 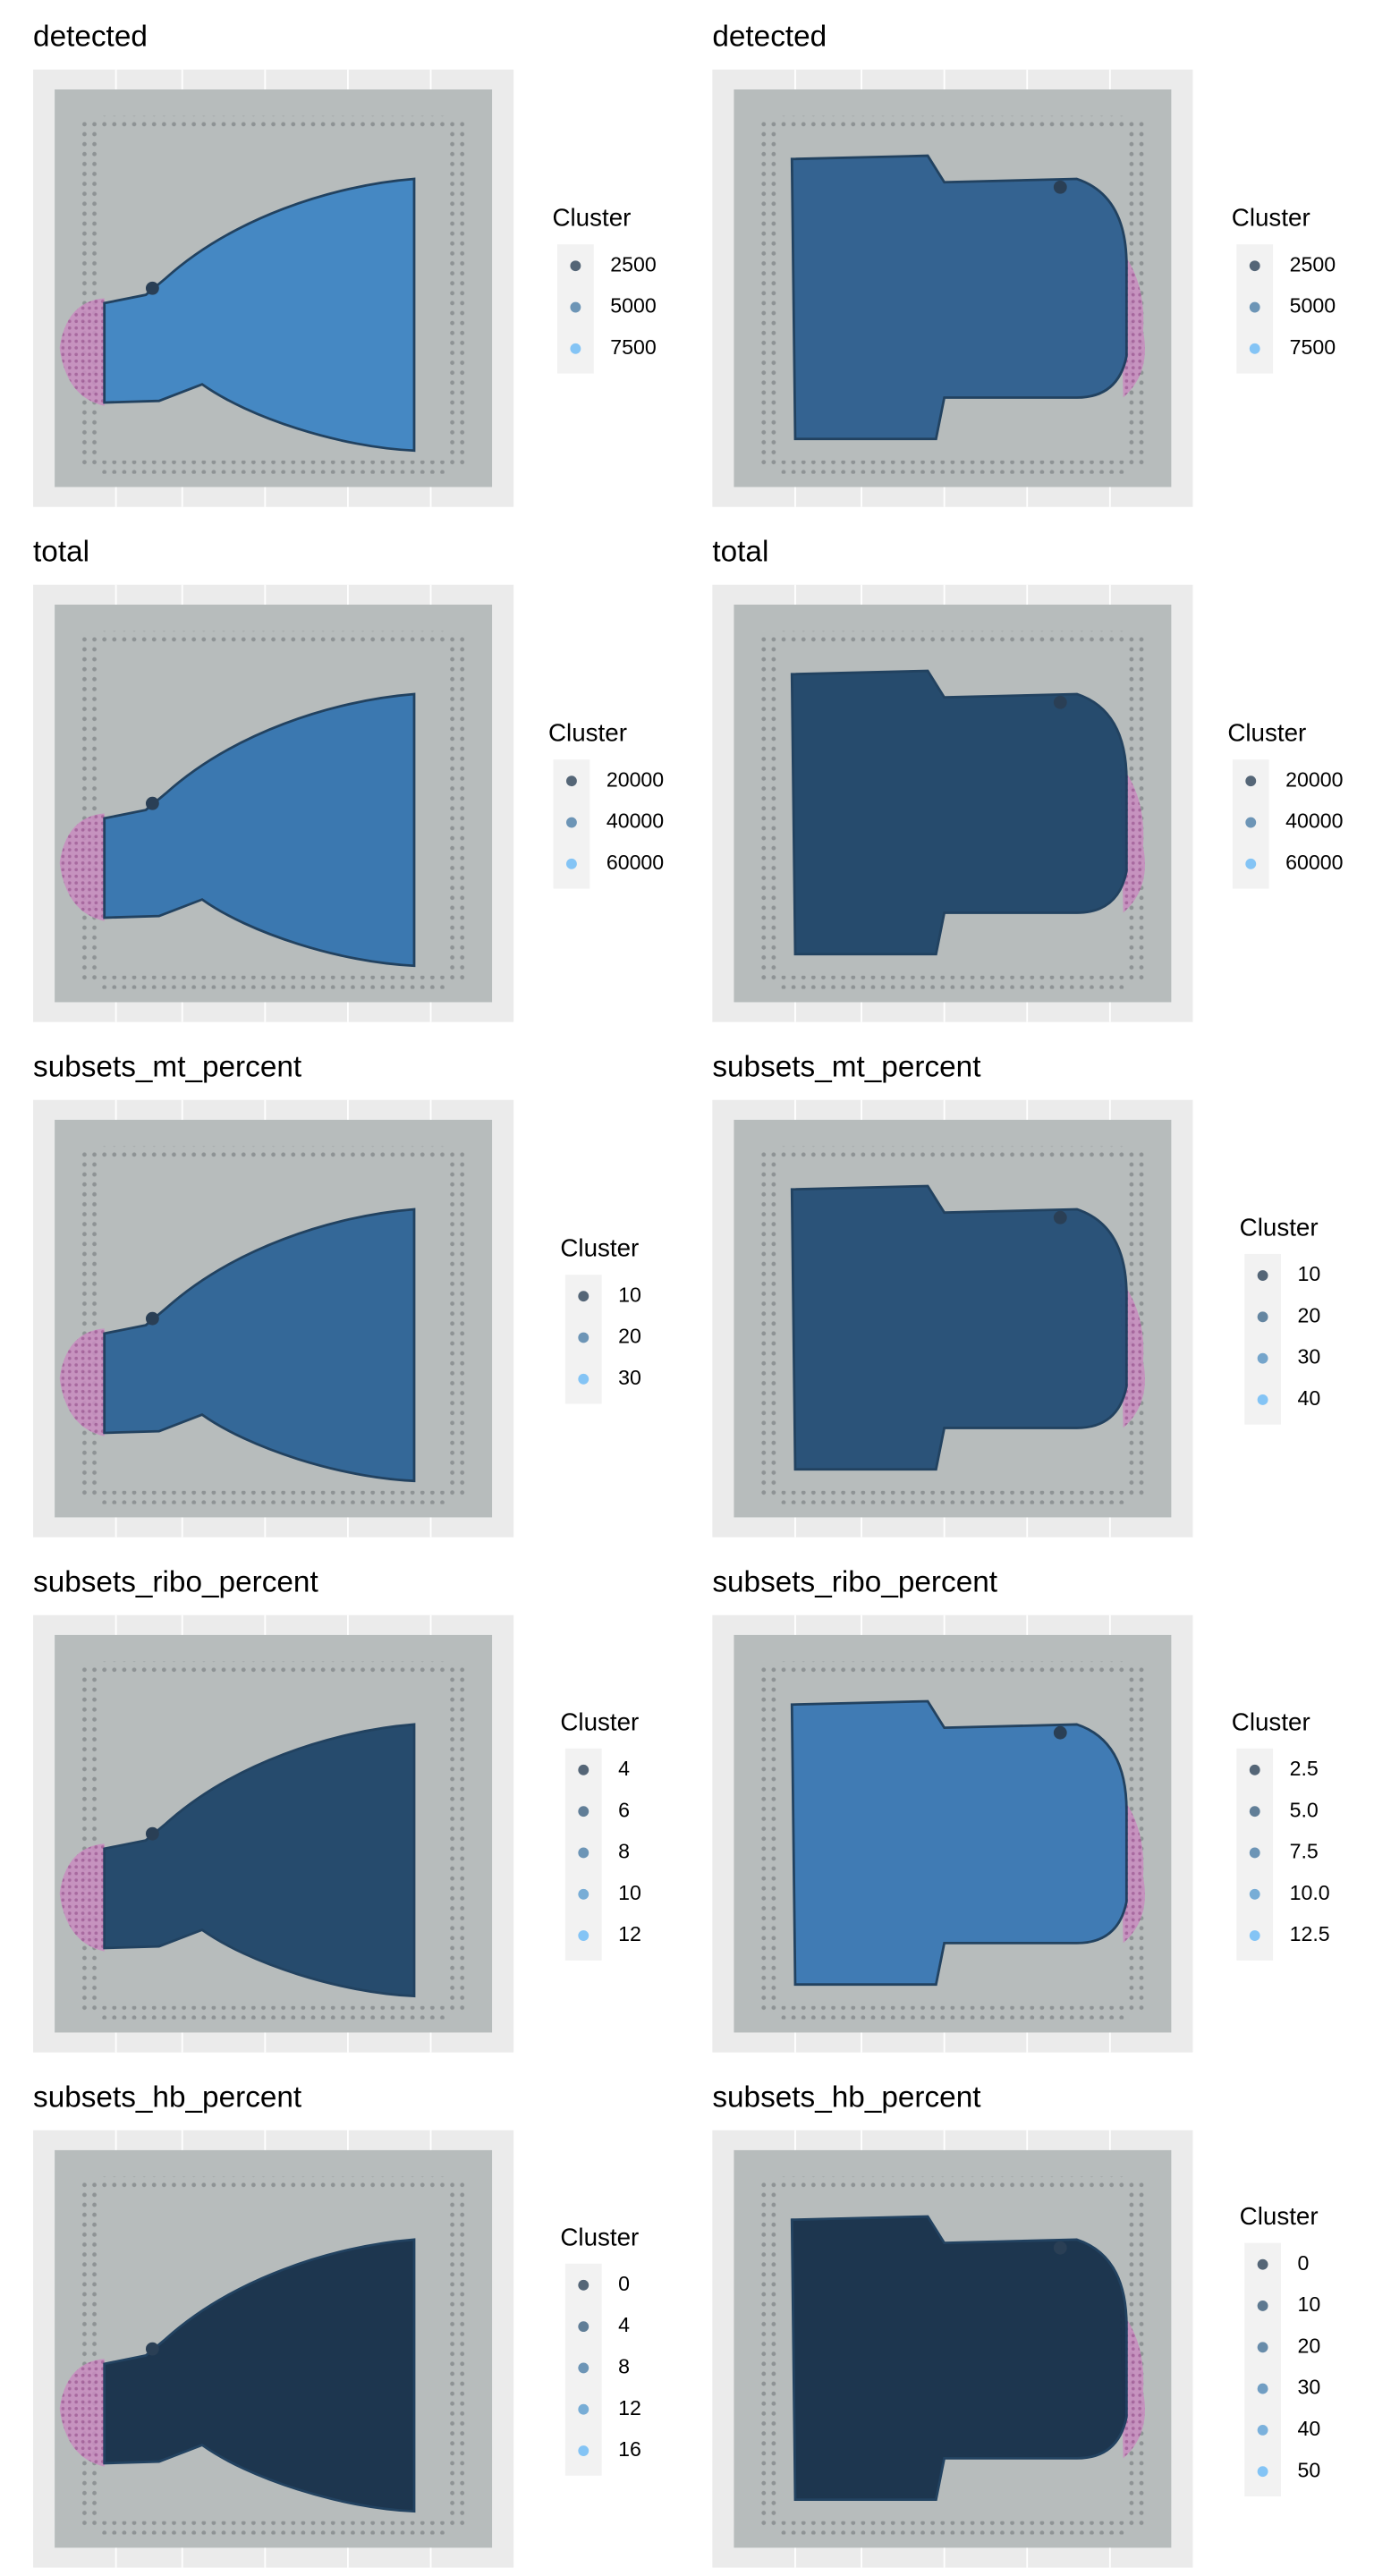 What do you see at coordinates (1304, 1768) in the screenshot?
I see `legend-label: 2.5` at bounding box center [1304, 1768].